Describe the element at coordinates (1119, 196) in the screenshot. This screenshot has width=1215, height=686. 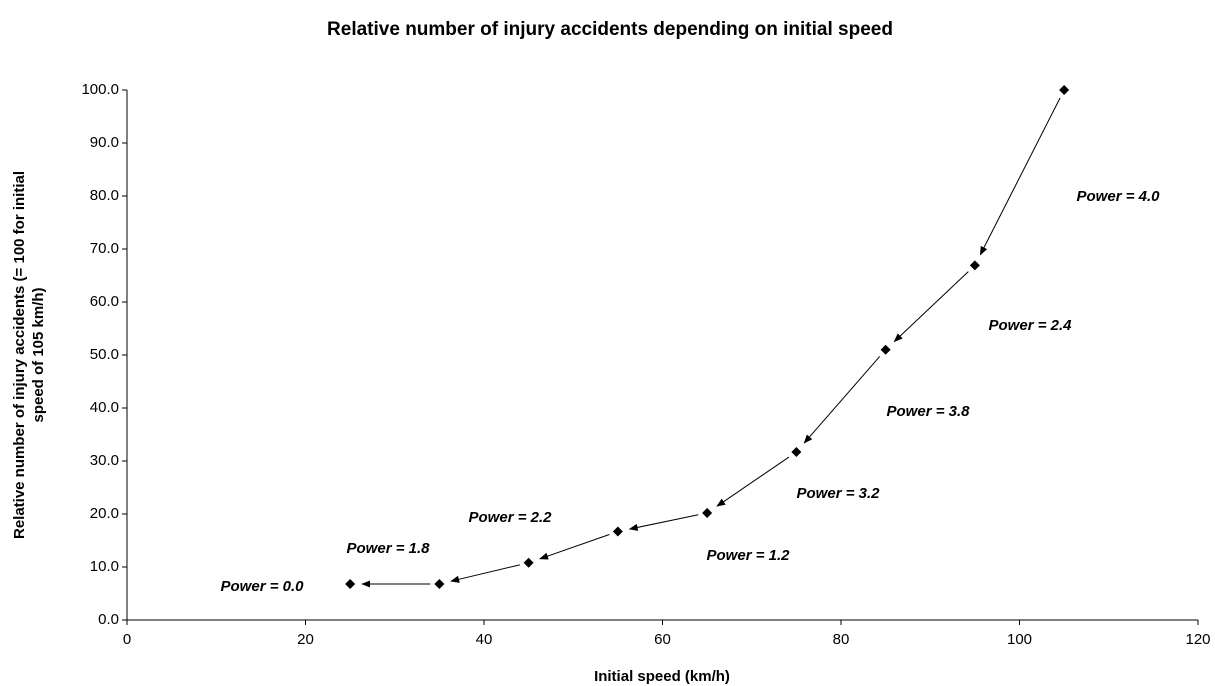
I see `annotation: Power = 4.0` at that location.